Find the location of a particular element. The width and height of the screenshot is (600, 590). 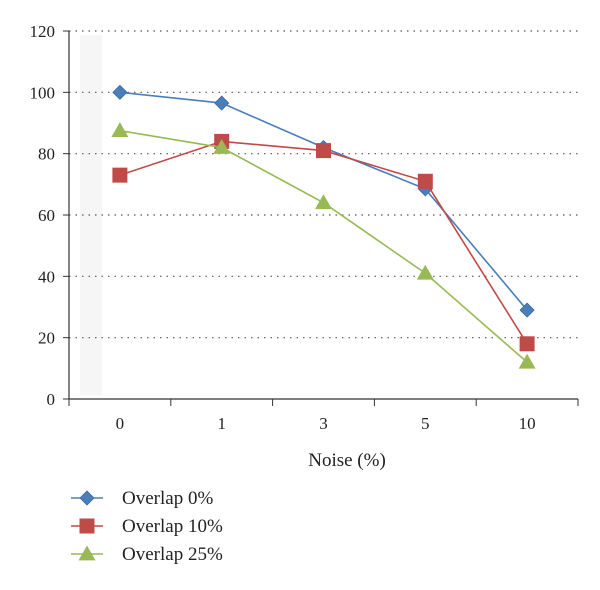

legend-label: Overlap 0% is located at coordinates (167, 498).